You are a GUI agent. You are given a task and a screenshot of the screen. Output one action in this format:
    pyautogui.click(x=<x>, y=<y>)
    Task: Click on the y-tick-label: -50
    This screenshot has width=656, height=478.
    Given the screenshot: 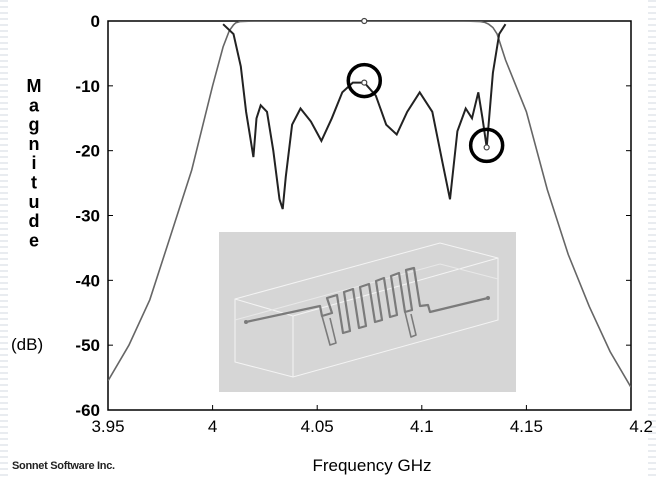 What is the action you would take?
    pyautogui.click(x=87, y=345)
    